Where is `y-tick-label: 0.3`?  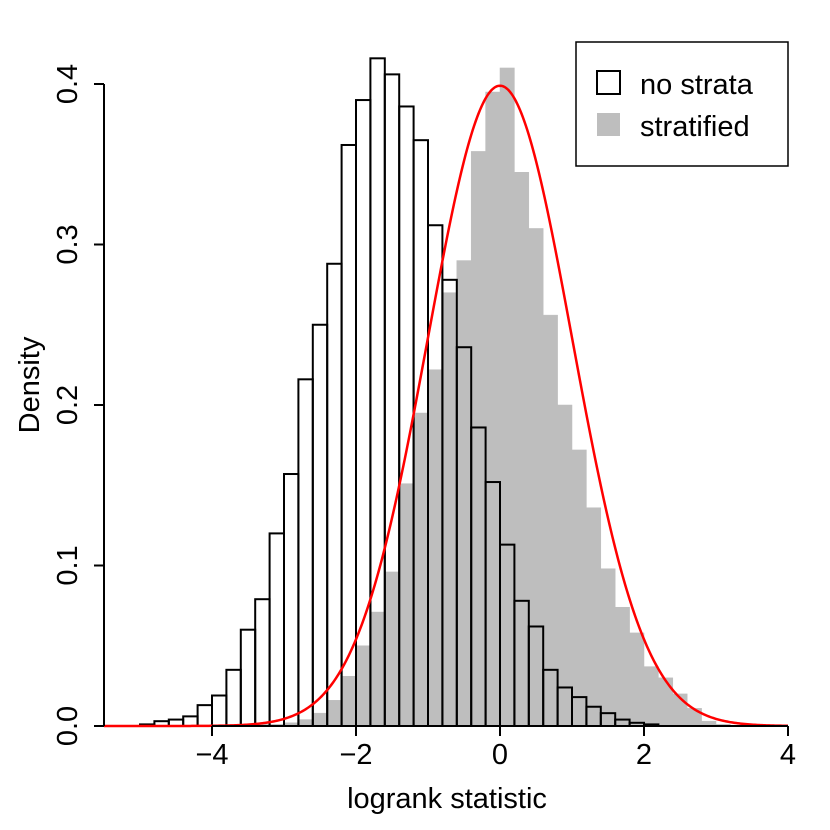 y-tick-label: 0.3 is located at coordinates (68, 244).